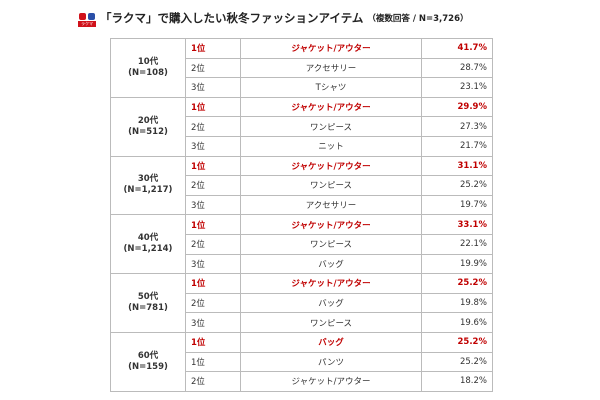 This screenshot has width=600, height=400. Describe the element at coordinates (418, 19) in the screenshot. I see `note: （複数回答 / N=3,726）` at that location.